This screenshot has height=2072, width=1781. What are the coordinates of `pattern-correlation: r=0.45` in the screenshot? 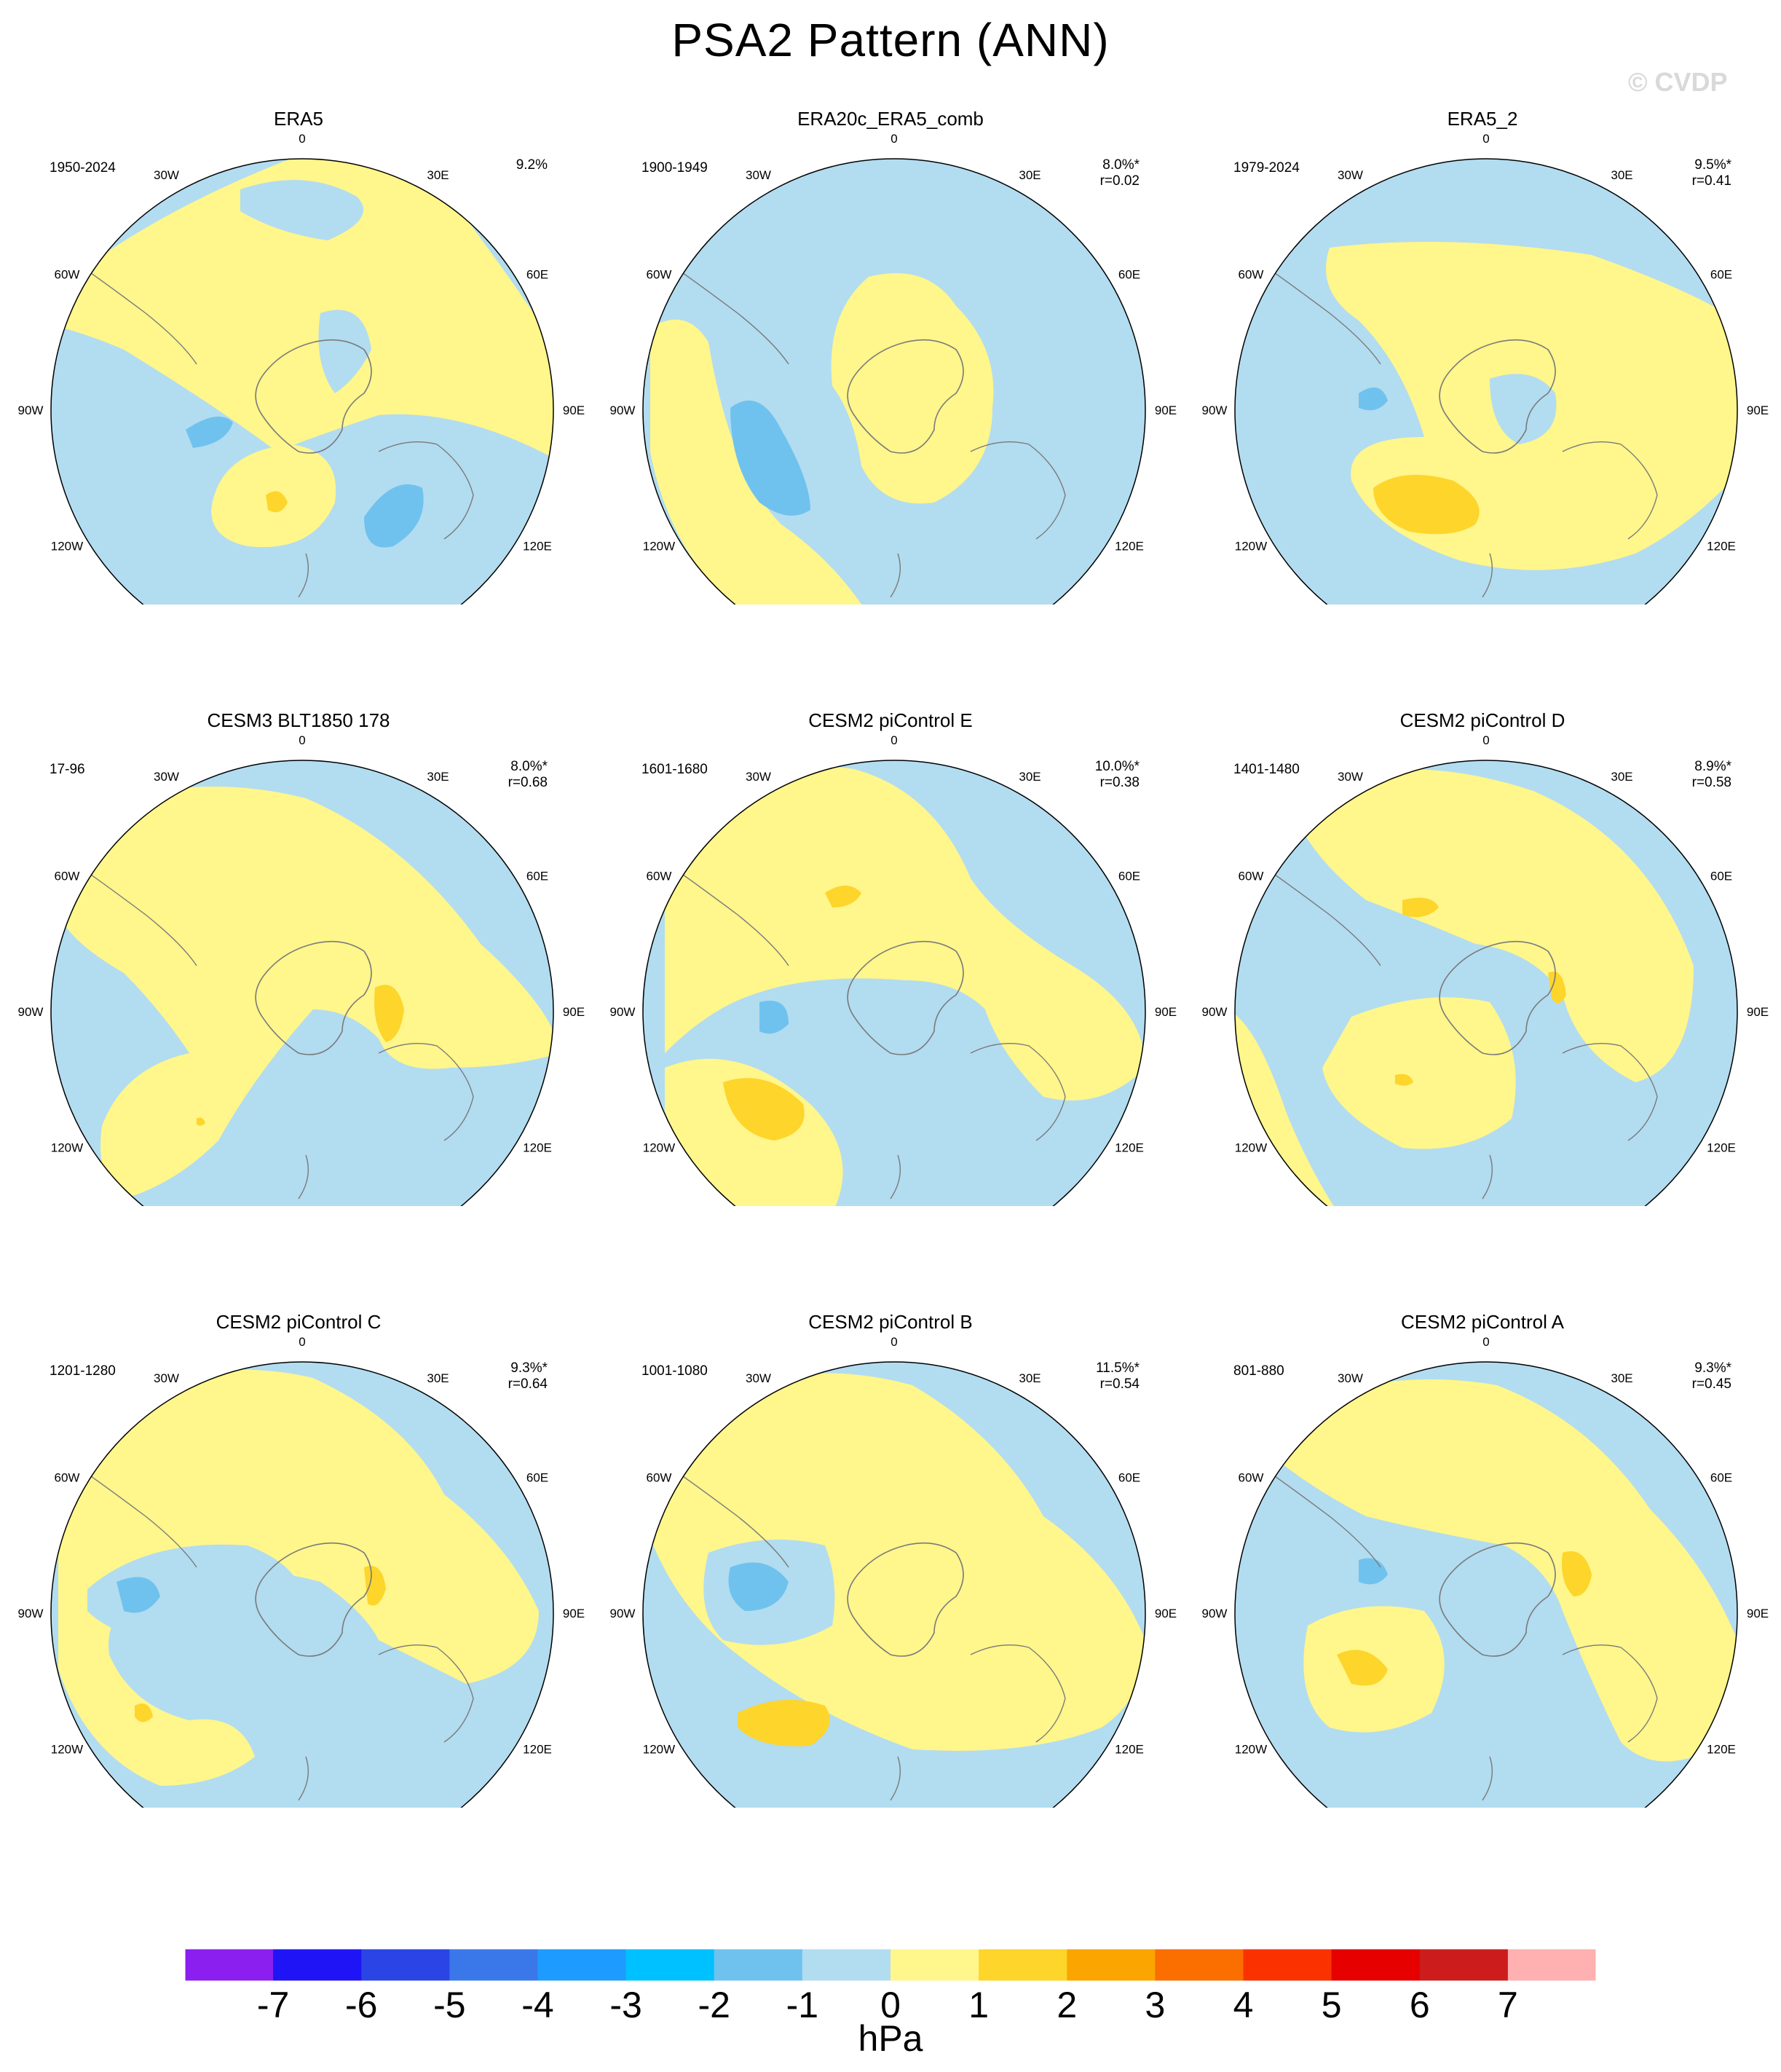 It's located at (1711, 1384).